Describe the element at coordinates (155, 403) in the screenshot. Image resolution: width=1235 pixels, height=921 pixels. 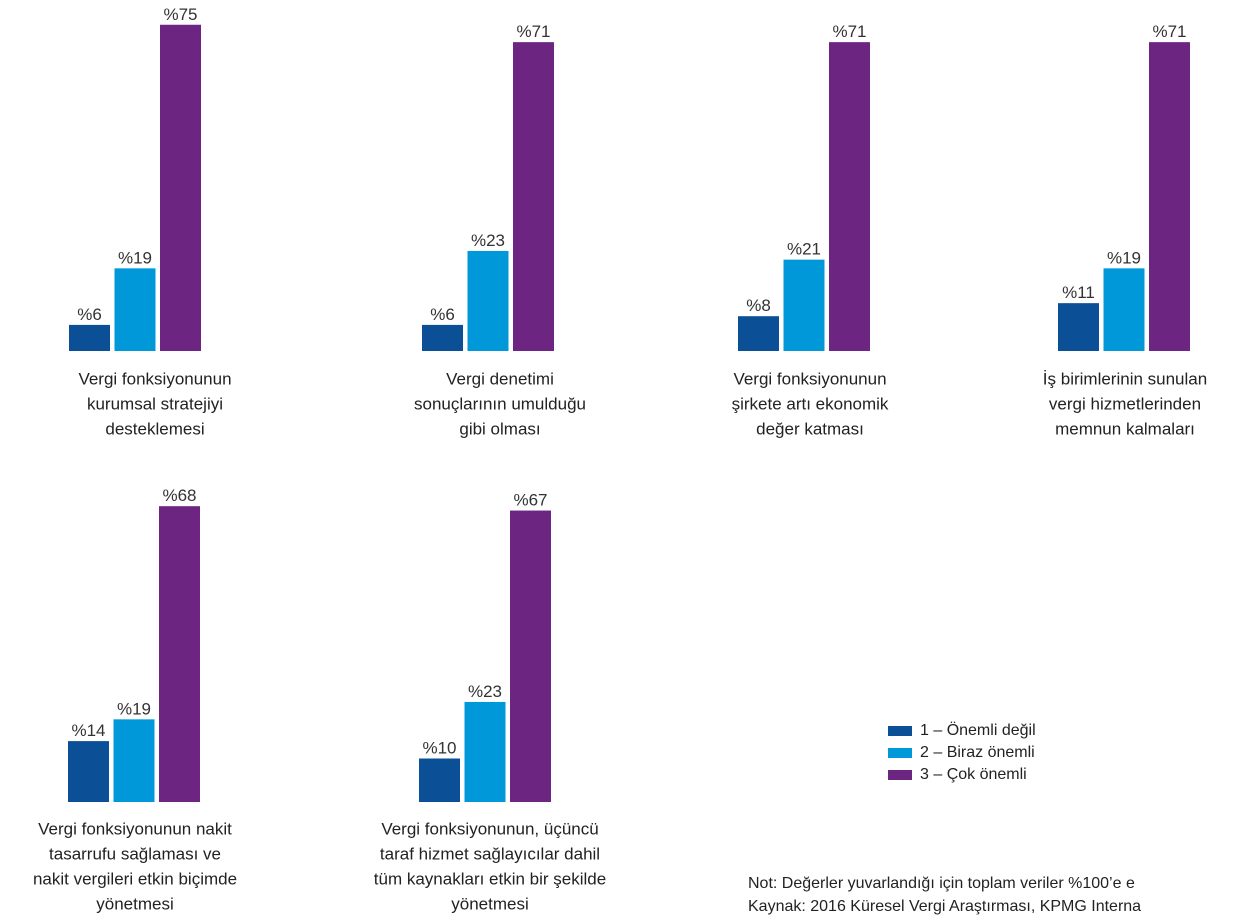
I see `chart-caption: kurumsal stratejiyi` at that location.